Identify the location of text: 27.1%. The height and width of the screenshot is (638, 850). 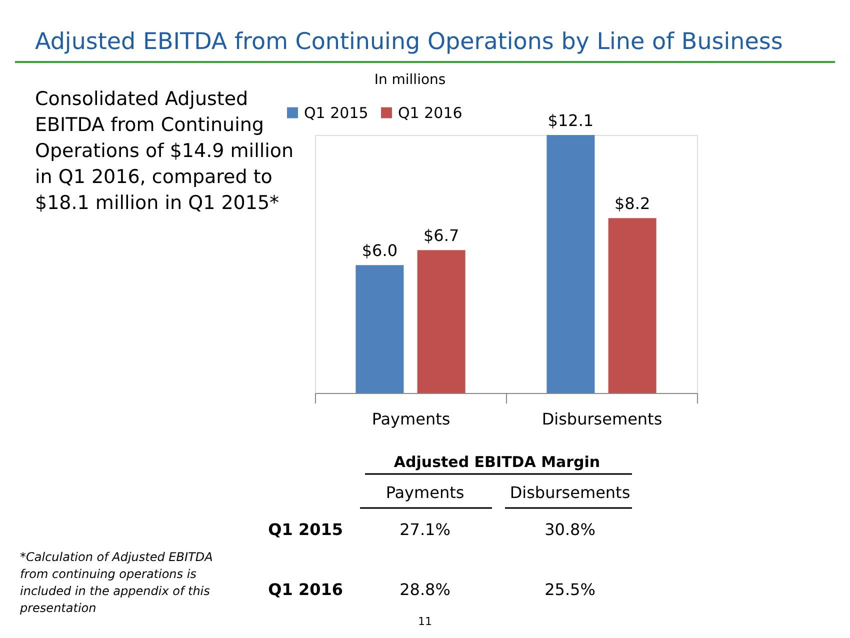
(425, 529).